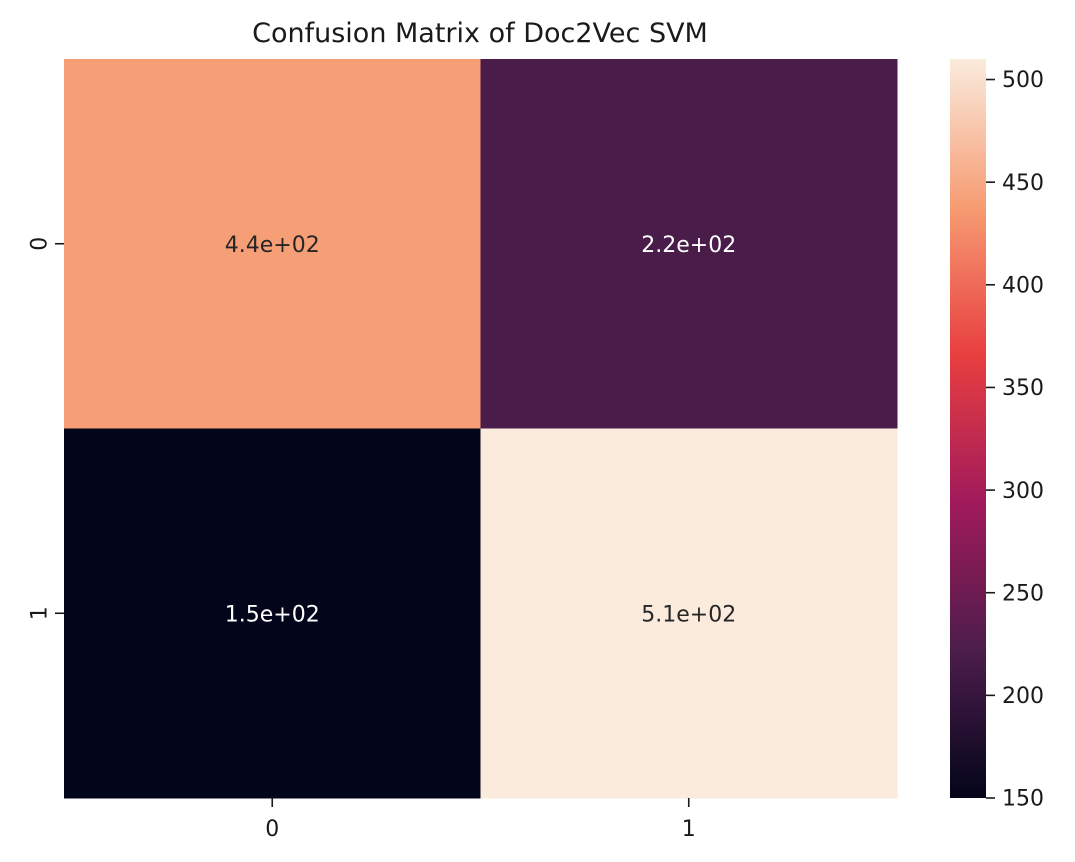 Image resolution: width=1075 pixels, height=862 pixels. I want to click on y-tick-label: 1, so click(40, 613).